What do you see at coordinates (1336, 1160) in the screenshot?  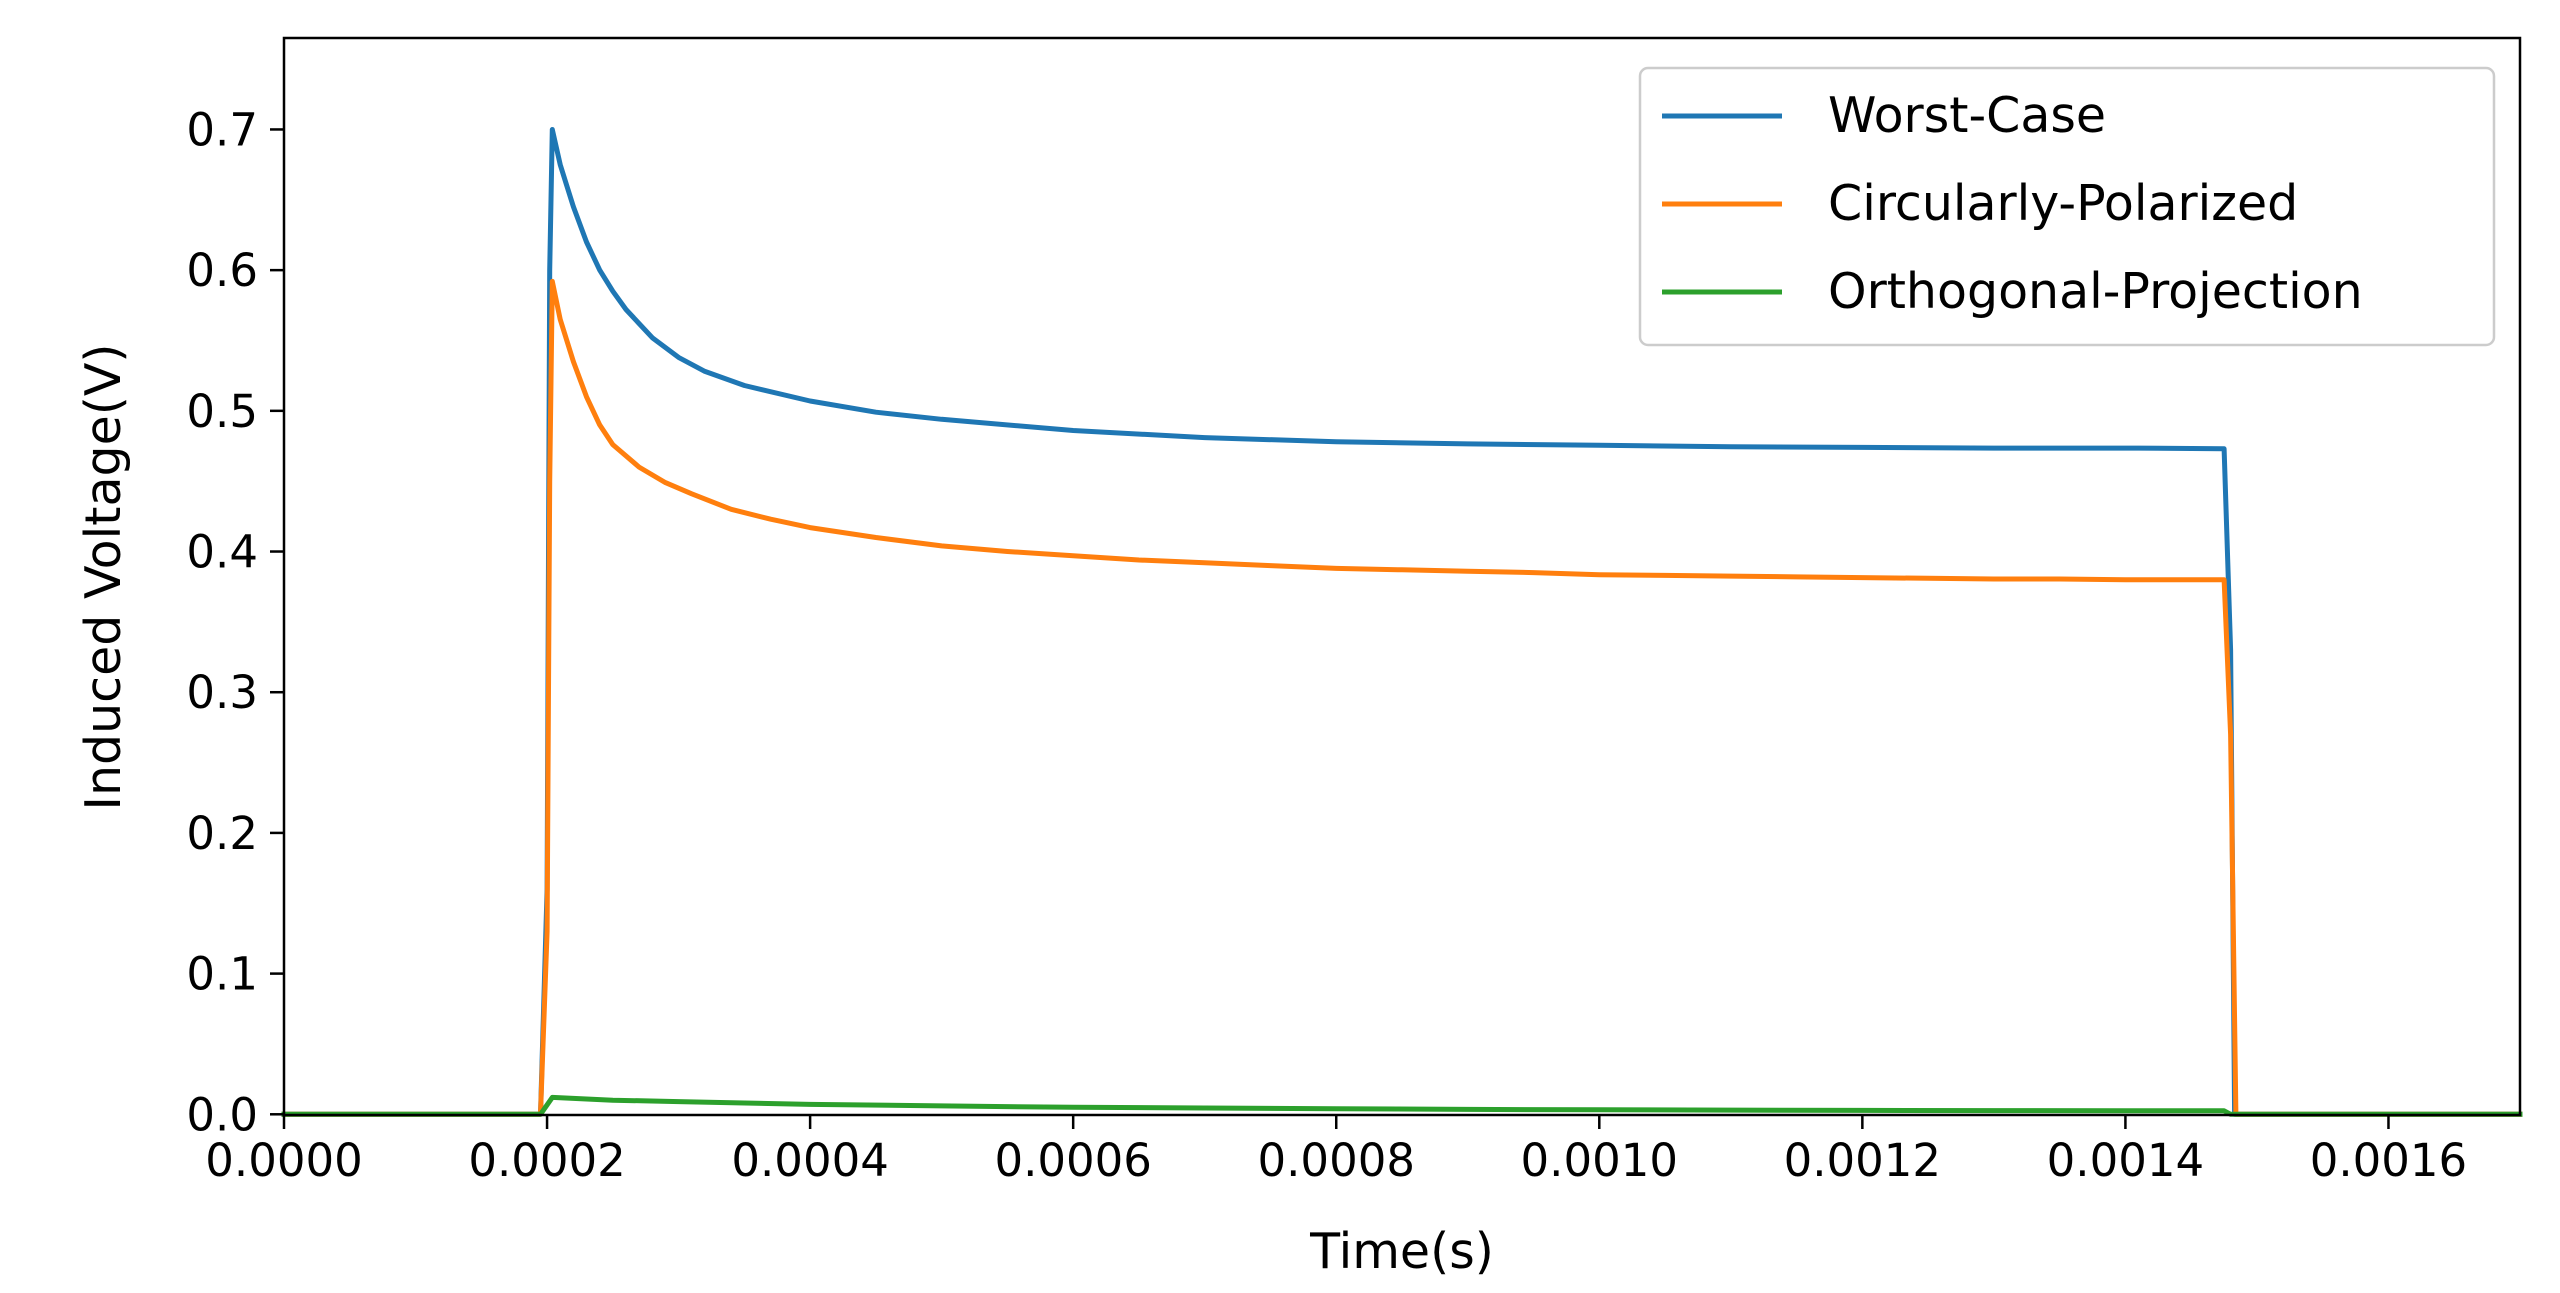 I see `x-tick-label: 0.0008` at bounding box center [1336, 1160].